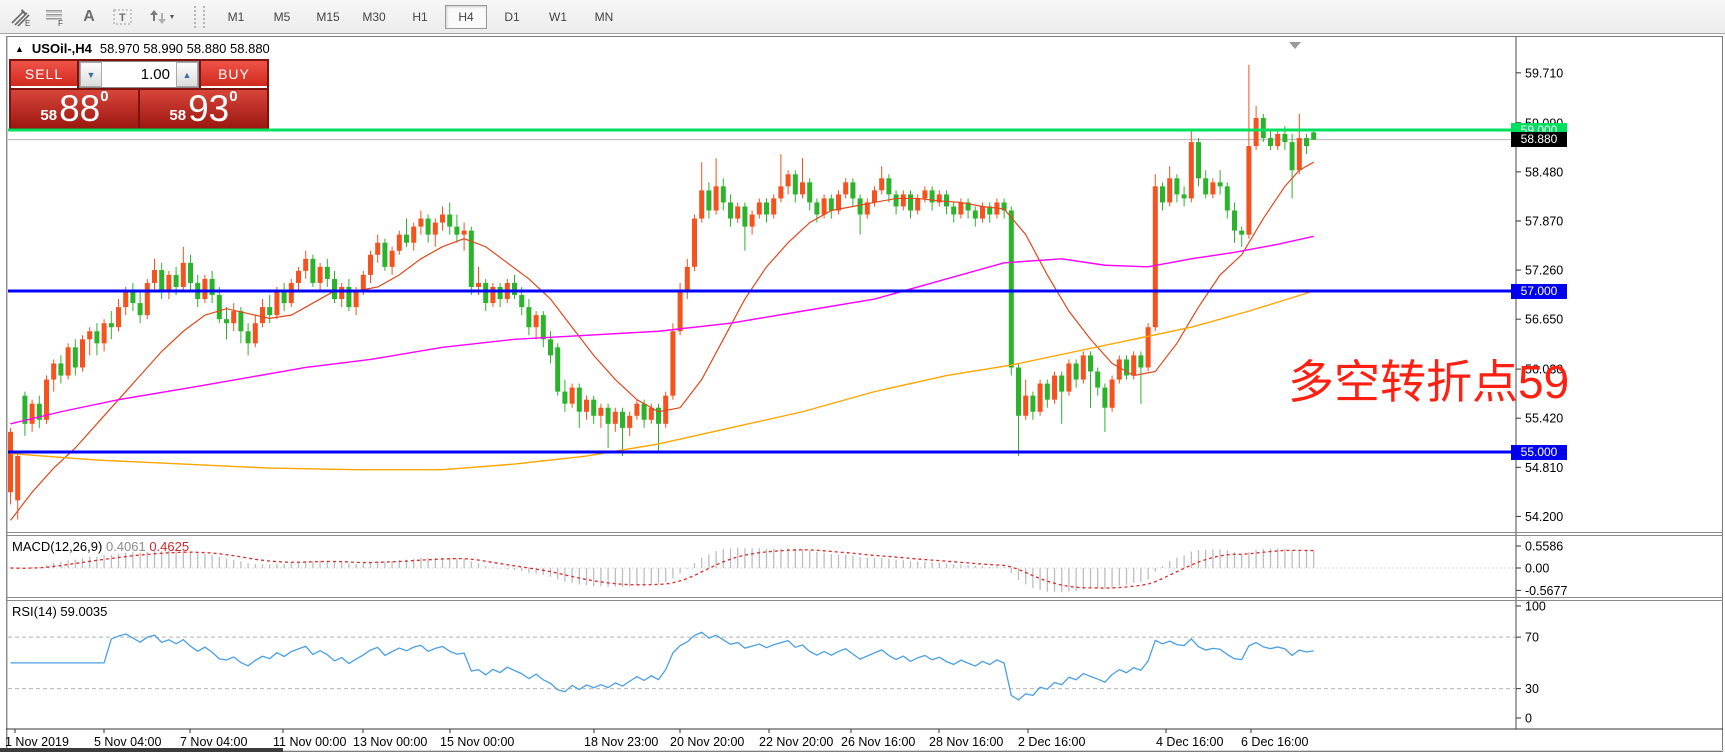 This screenshot has height=754, width=1725. What do you see at coordinates (19, 48) in the screenshot?
I see `symbol-collapse-icon: ▲` at bounding box center [19, 48].